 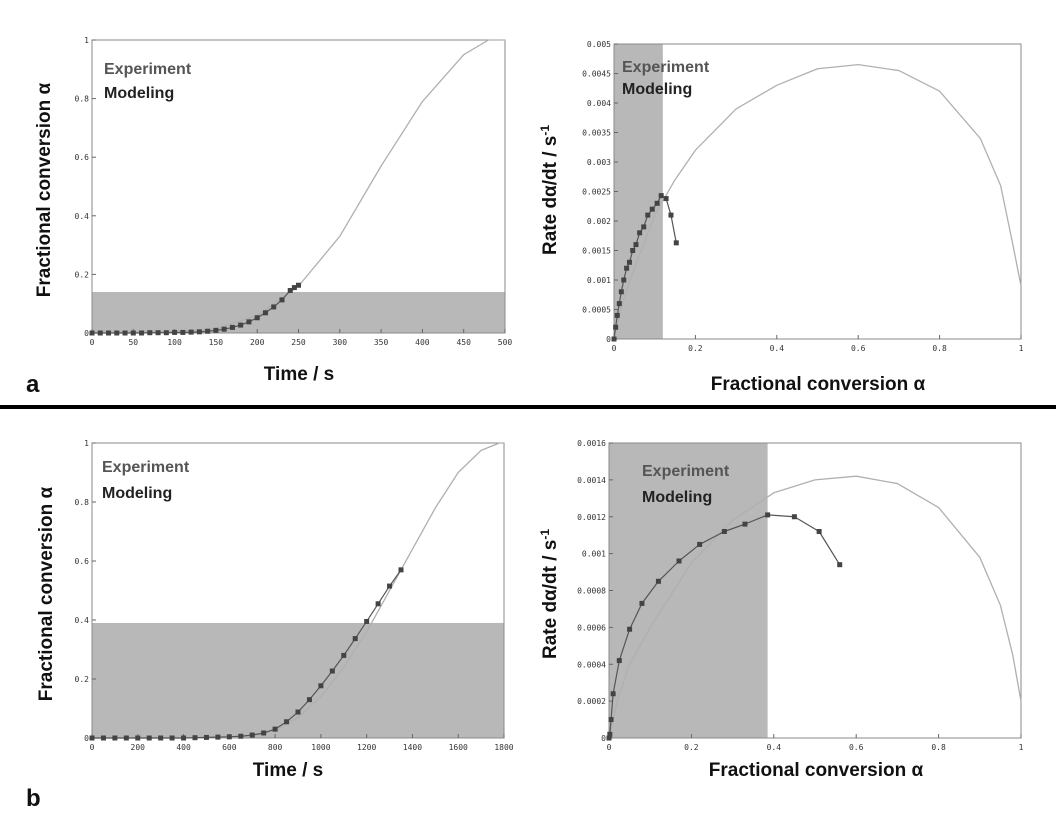 What do you see at coordinates (412, 747) in the screenshot?
I see `x-tick-label: 1400` at bounding box center [412, 747].